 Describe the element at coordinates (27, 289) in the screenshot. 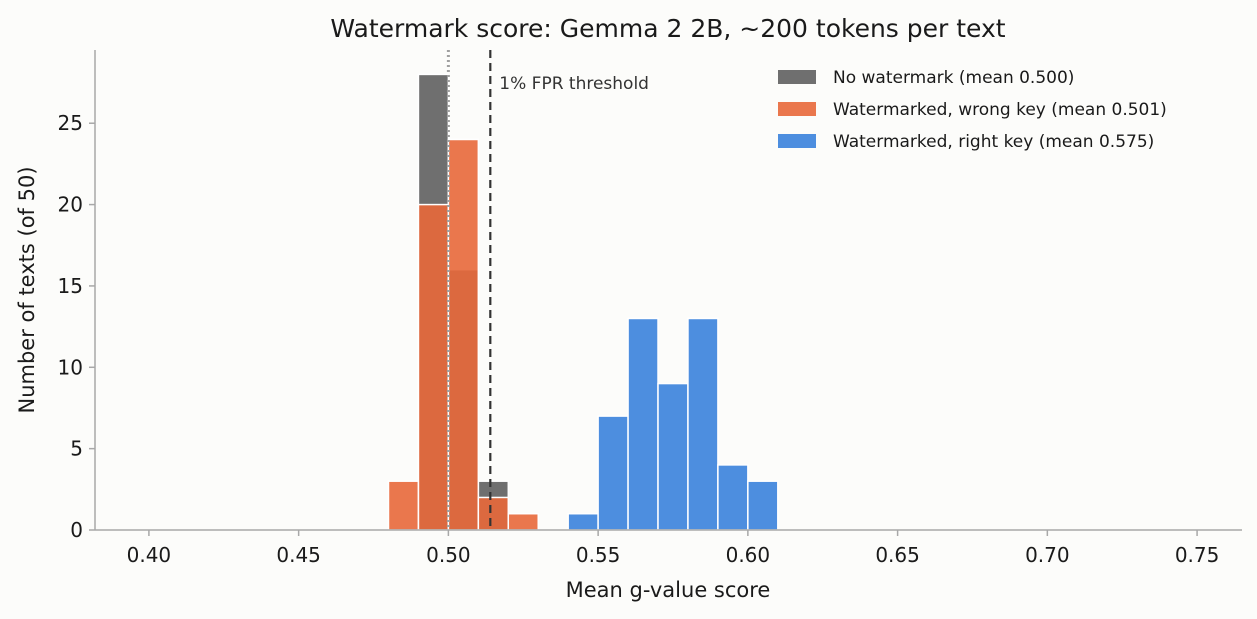

I see `y-axis-label: Number of texts (of 50)` at that location.